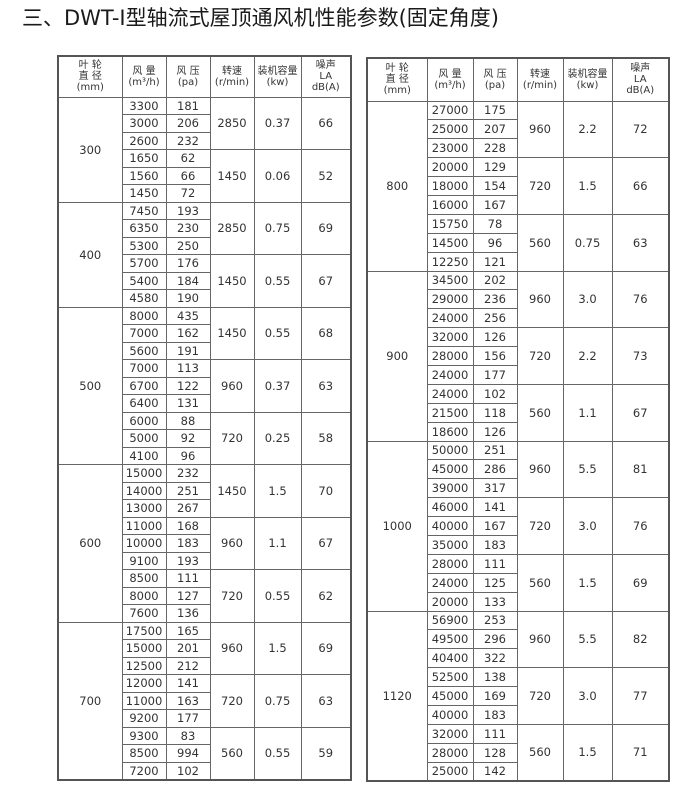  Describe the element at coordinates (450, 677) in the screenshot. I see `airflow-cell: 52500` at that location.